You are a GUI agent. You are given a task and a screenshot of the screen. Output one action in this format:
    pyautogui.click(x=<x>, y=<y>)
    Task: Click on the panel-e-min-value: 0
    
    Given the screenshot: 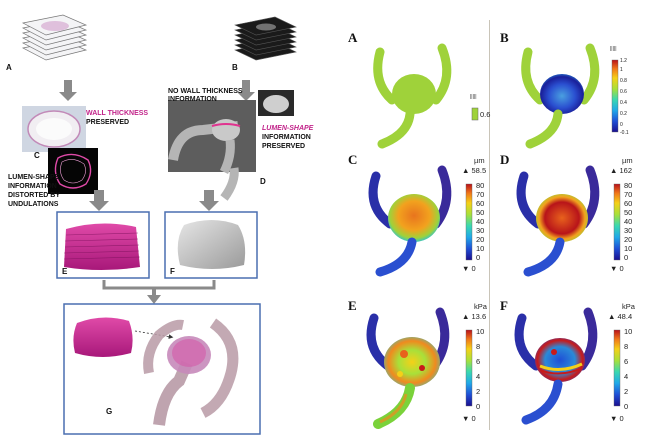 What is the action you would take?
    pyautogui.click(x=473, y=418)
    